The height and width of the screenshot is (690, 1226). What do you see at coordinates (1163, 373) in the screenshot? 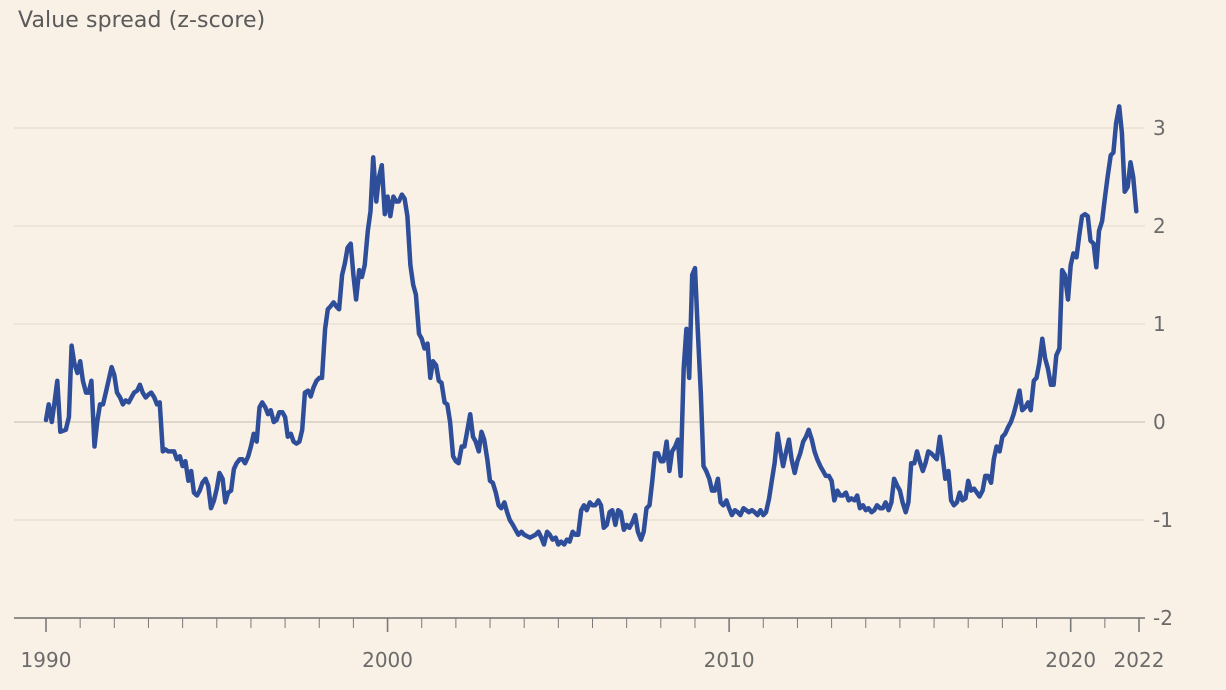
I see `y-axis-labels: 3 2 1 0 -1 -2` at bounding box center [1163, 373].